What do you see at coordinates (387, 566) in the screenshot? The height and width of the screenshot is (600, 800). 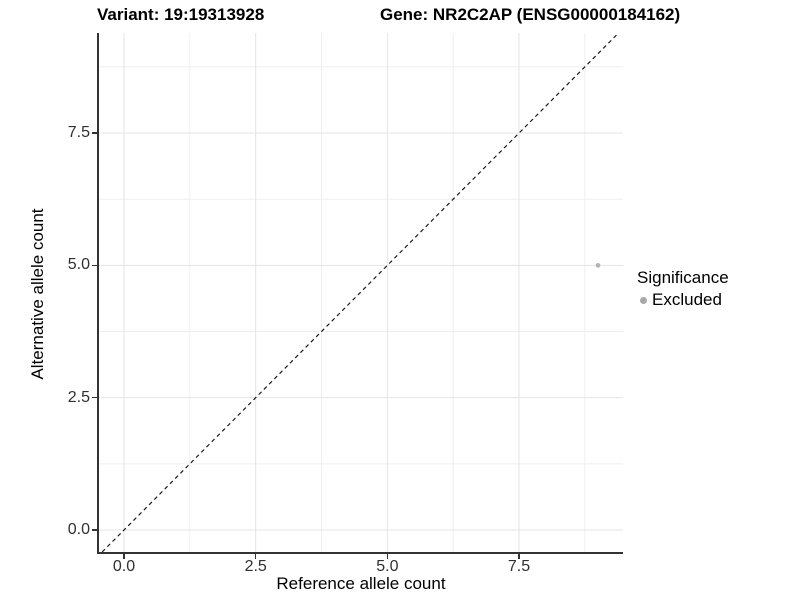 I see `x-axis-tick-label: 5.0` at bounding box center [387, 566].